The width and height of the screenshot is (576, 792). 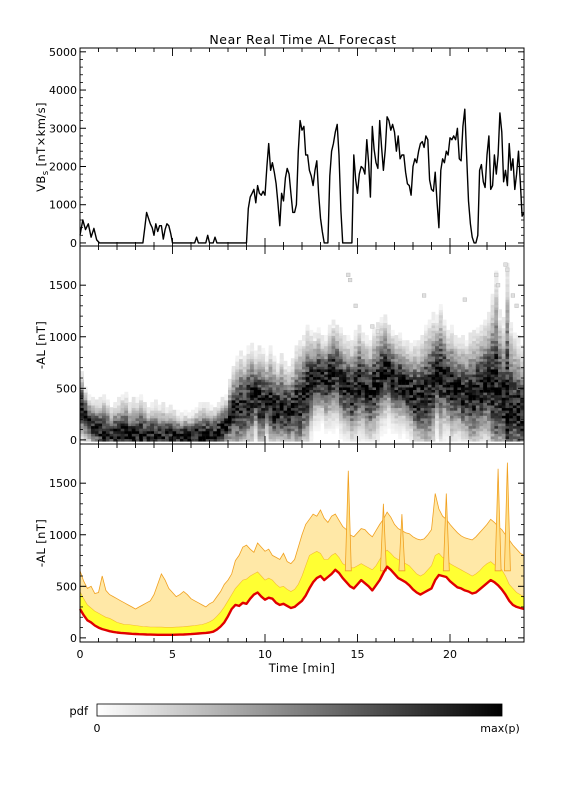 What do you see at coordinates (42, 147) in the screenshot?
I see `vbs-ylabel: VBs [nT×km/s]` at bounding box center [42, 147].